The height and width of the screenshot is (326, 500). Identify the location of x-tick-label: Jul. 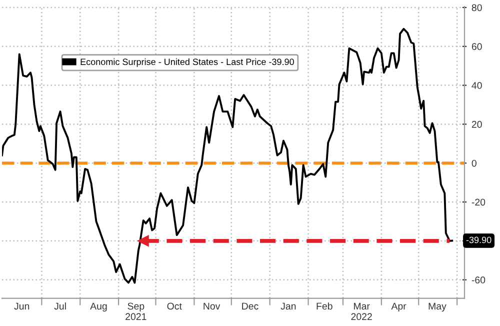
(60, 306).